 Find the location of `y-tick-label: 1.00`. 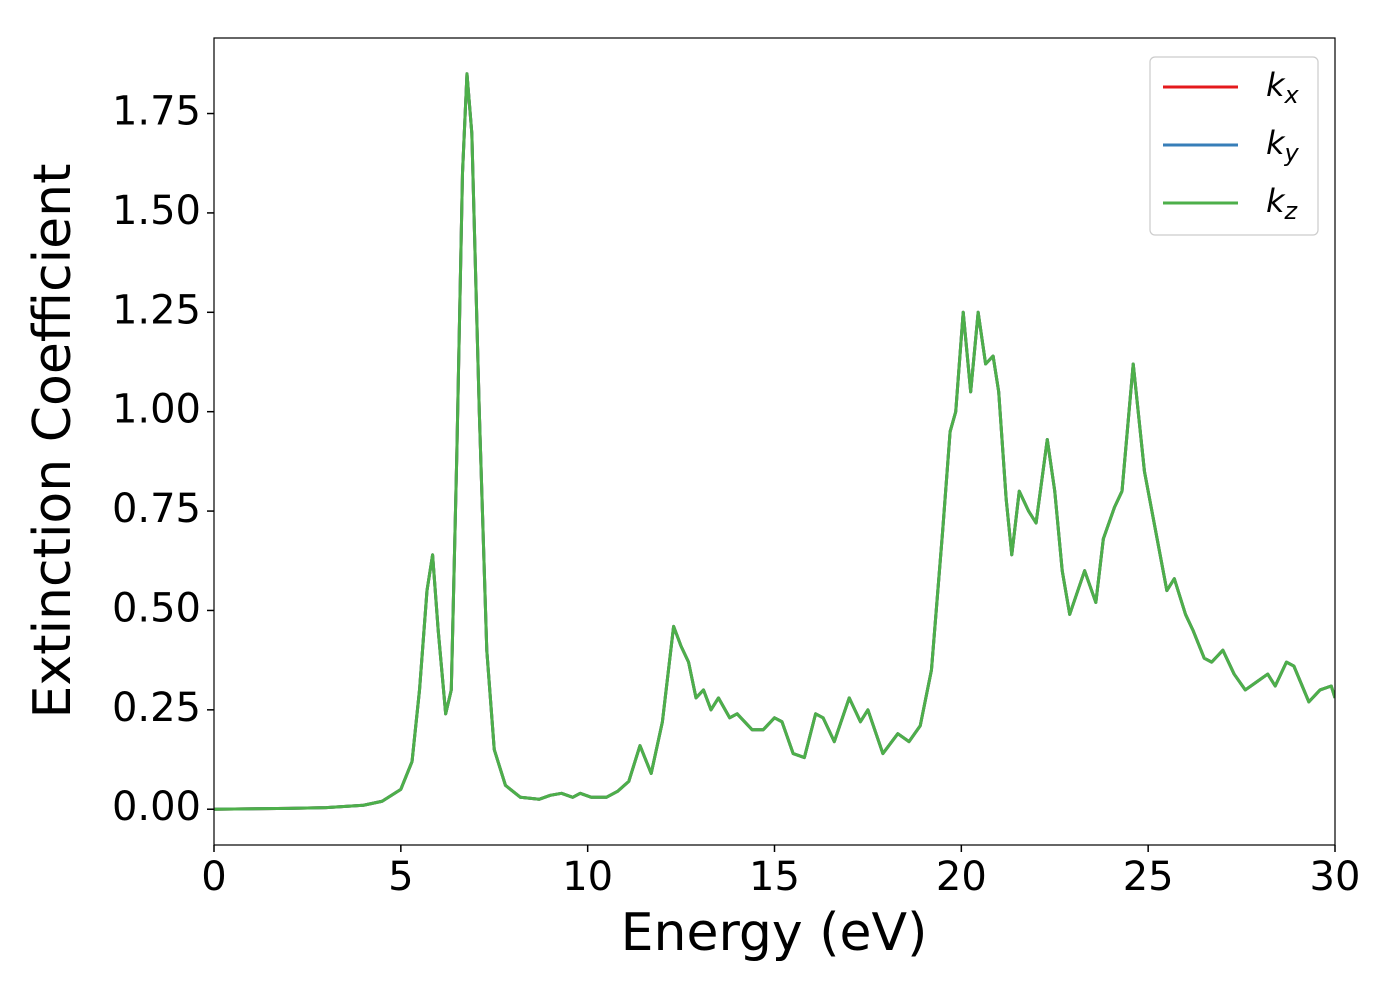

y-tick-label: 1.00 is located at coordinates (156, 410).